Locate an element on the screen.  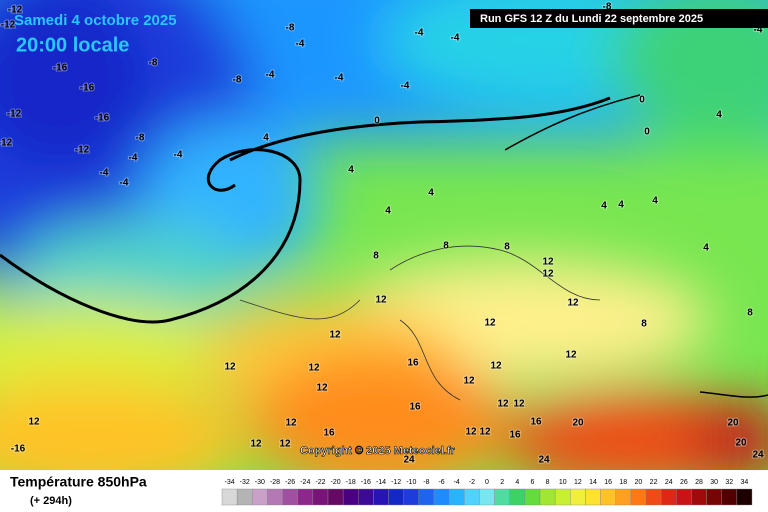
legend-label: 18 is located at coordinates (623, 482).